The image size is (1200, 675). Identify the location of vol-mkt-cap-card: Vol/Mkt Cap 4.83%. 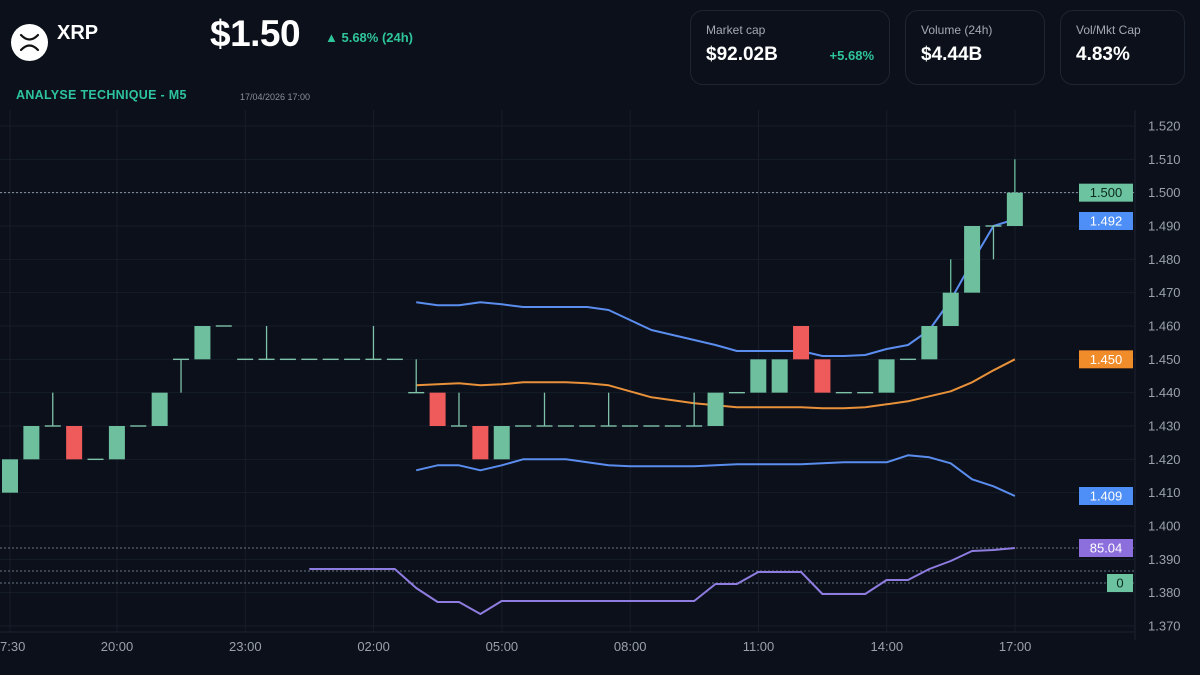
(1122, 47).